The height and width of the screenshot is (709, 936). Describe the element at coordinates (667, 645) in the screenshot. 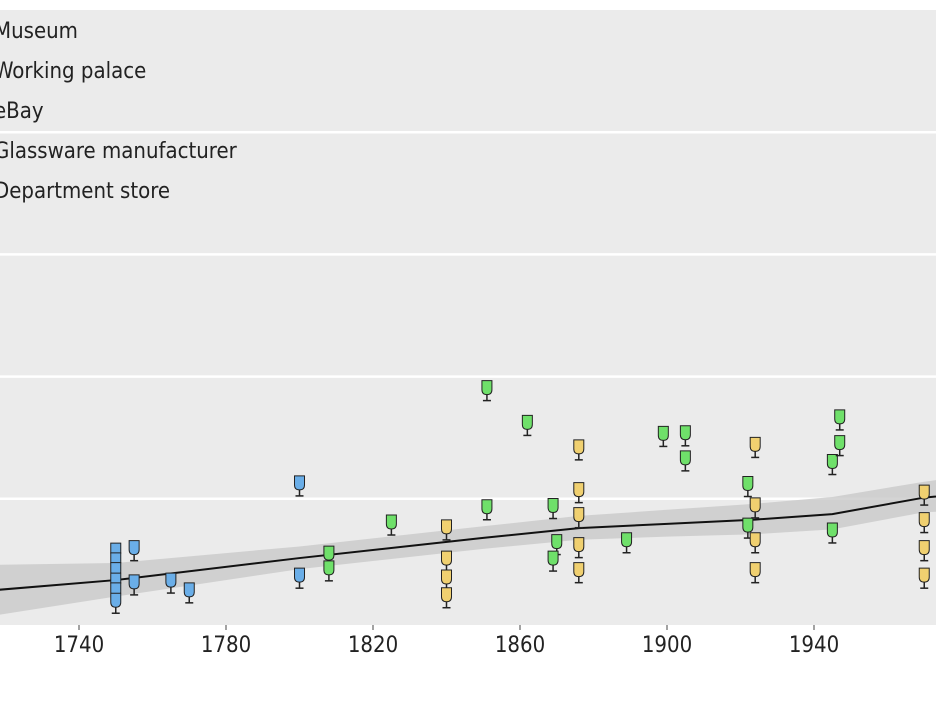

I see `x-tick-label: 1900` at that location.